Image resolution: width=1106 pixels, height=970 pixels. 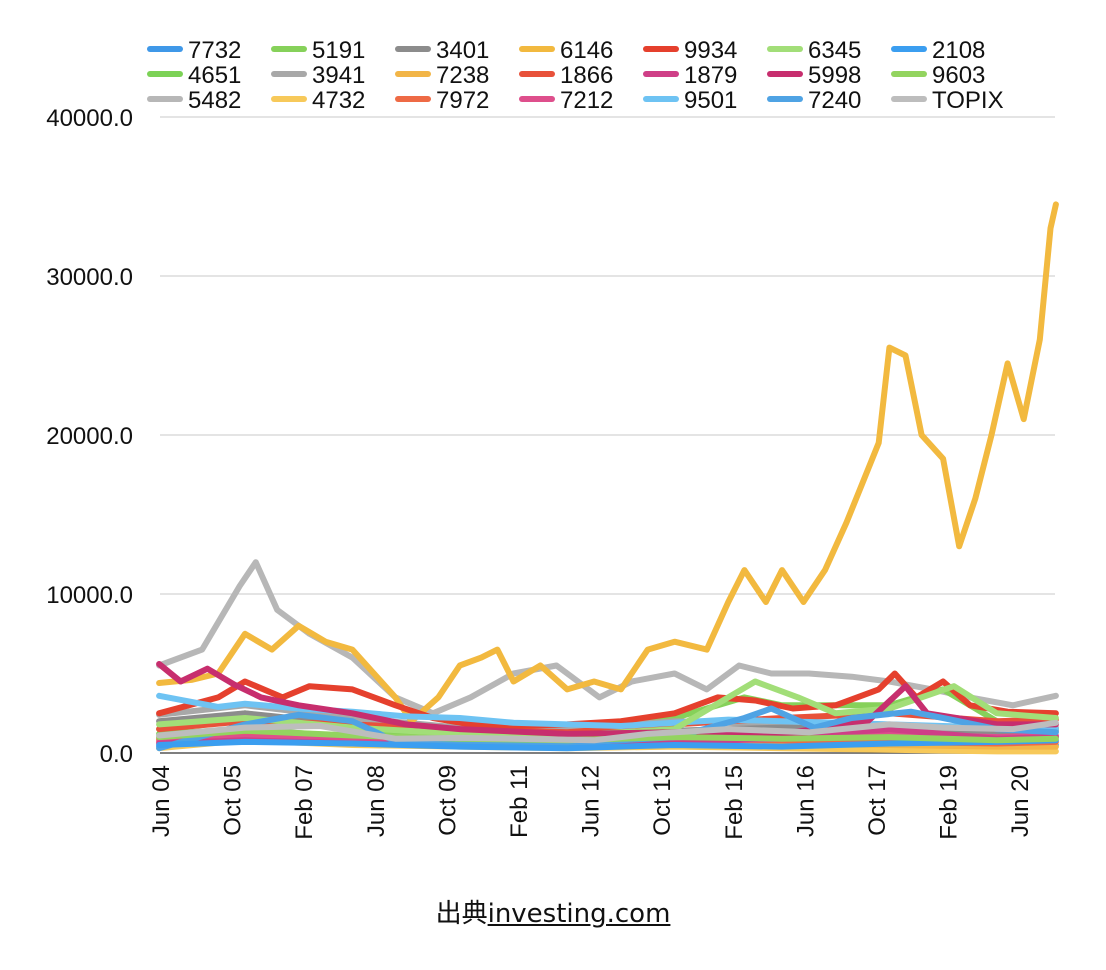 What do you see at coordinates (949, 802) in the screenshot?
I see `x-tick-label: Feb 19` at bounding box center [949, 802].